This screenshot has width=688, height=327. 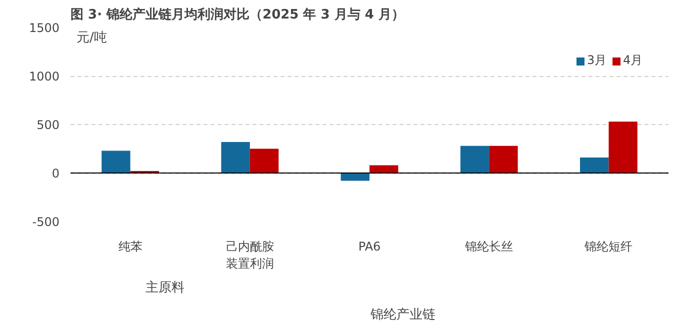 What do you see at coordinates (489, 247) in the screenshot?
I see `x-tick-label: 锦纶长丝` at bounding box center [489, 247].